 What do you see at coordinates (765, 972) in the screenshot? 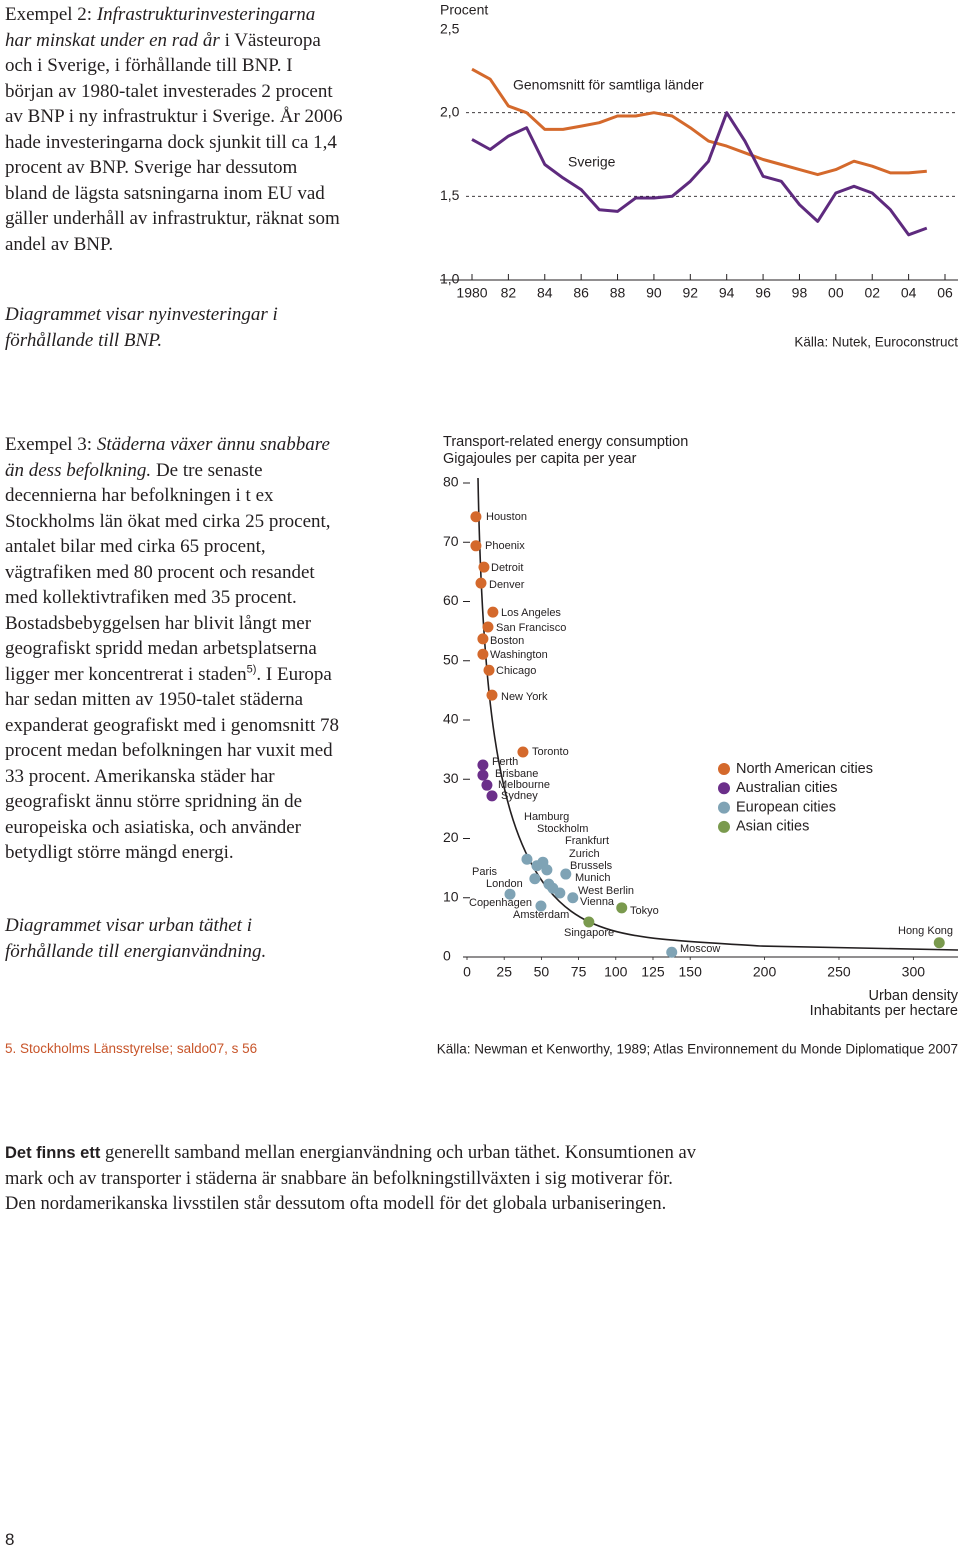
I see `x-tick-label: 200` at bounding box center [765, 972].